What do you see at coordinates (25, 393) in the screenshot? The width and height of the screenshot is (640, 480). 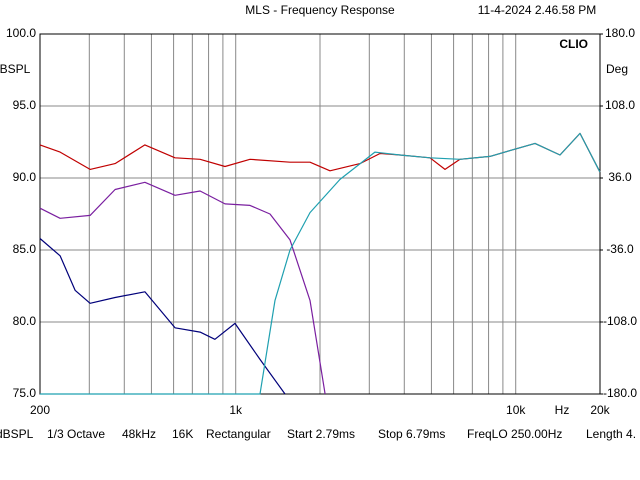 I see `y-tick-label: 75.0` at bounding box center [25, 393].